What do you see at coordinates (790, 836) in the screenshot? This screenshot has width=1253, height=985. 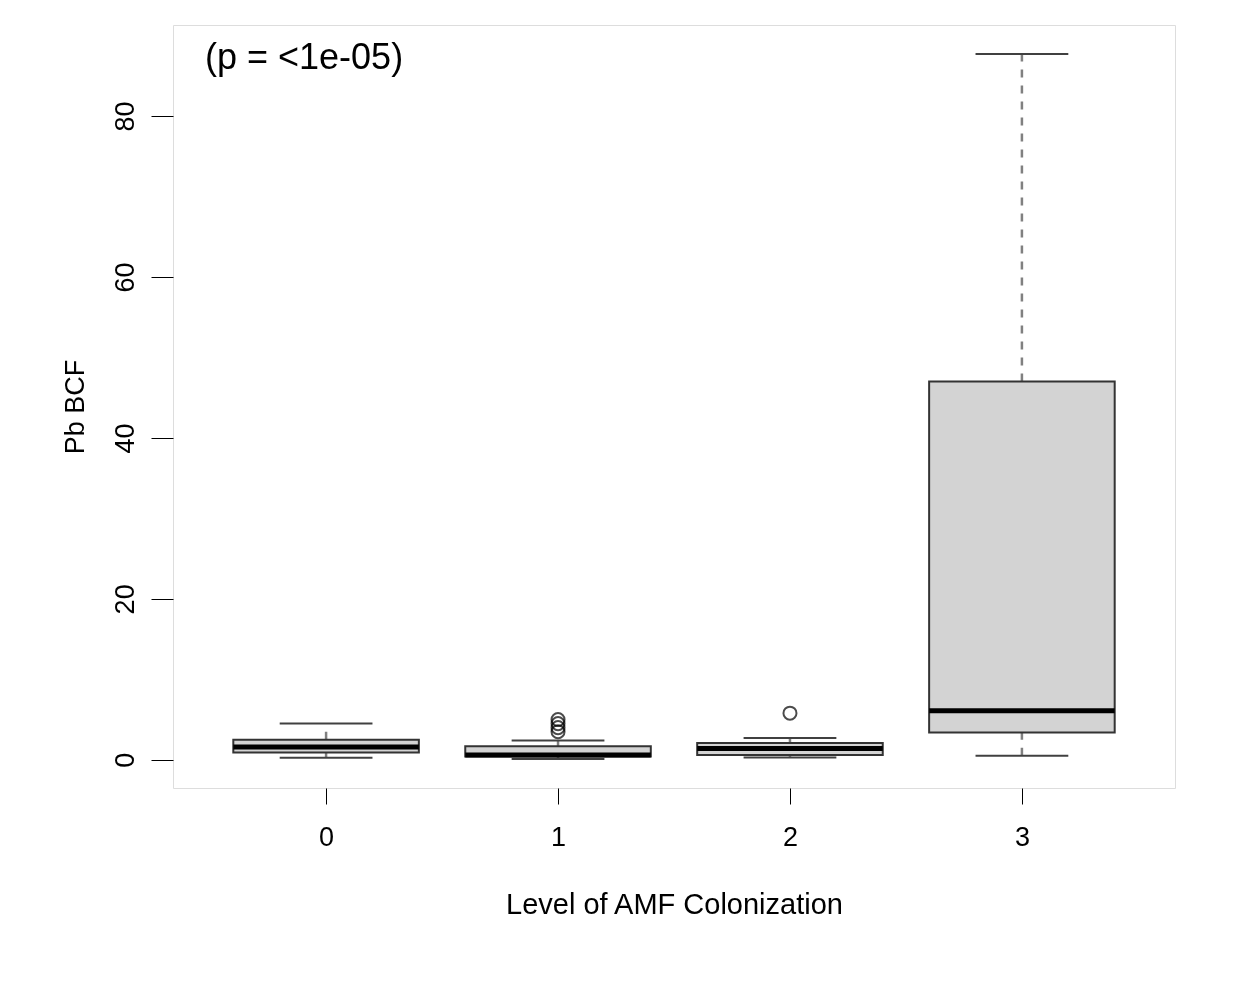 I see `x-tick-label: 2` at bounding box center [790, 836].